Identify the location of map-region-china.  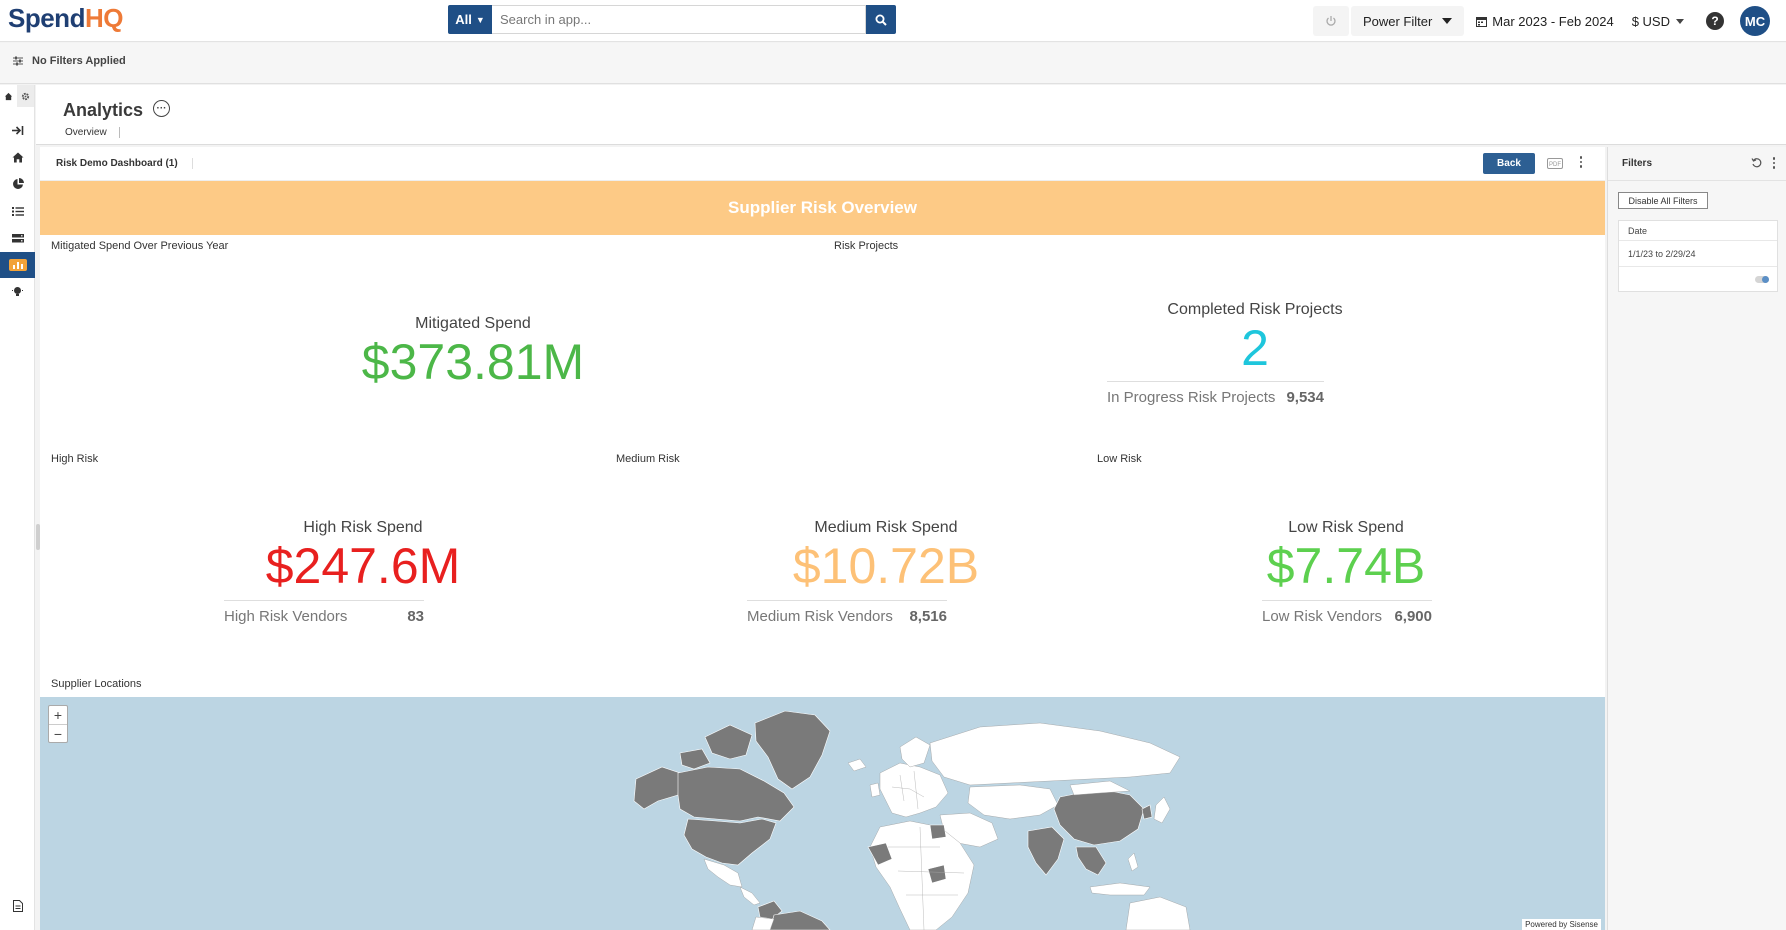
(1099, 817).